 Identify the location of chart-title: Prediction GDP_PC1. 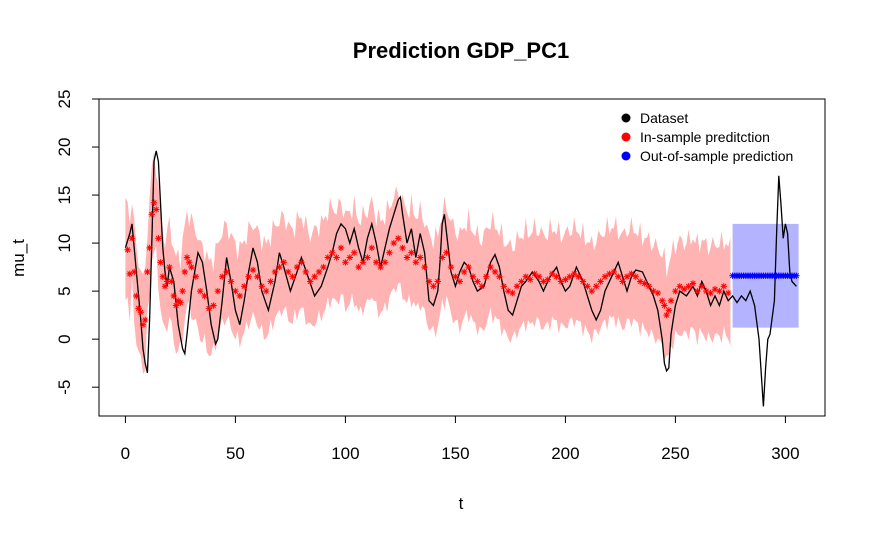
(461, 50).